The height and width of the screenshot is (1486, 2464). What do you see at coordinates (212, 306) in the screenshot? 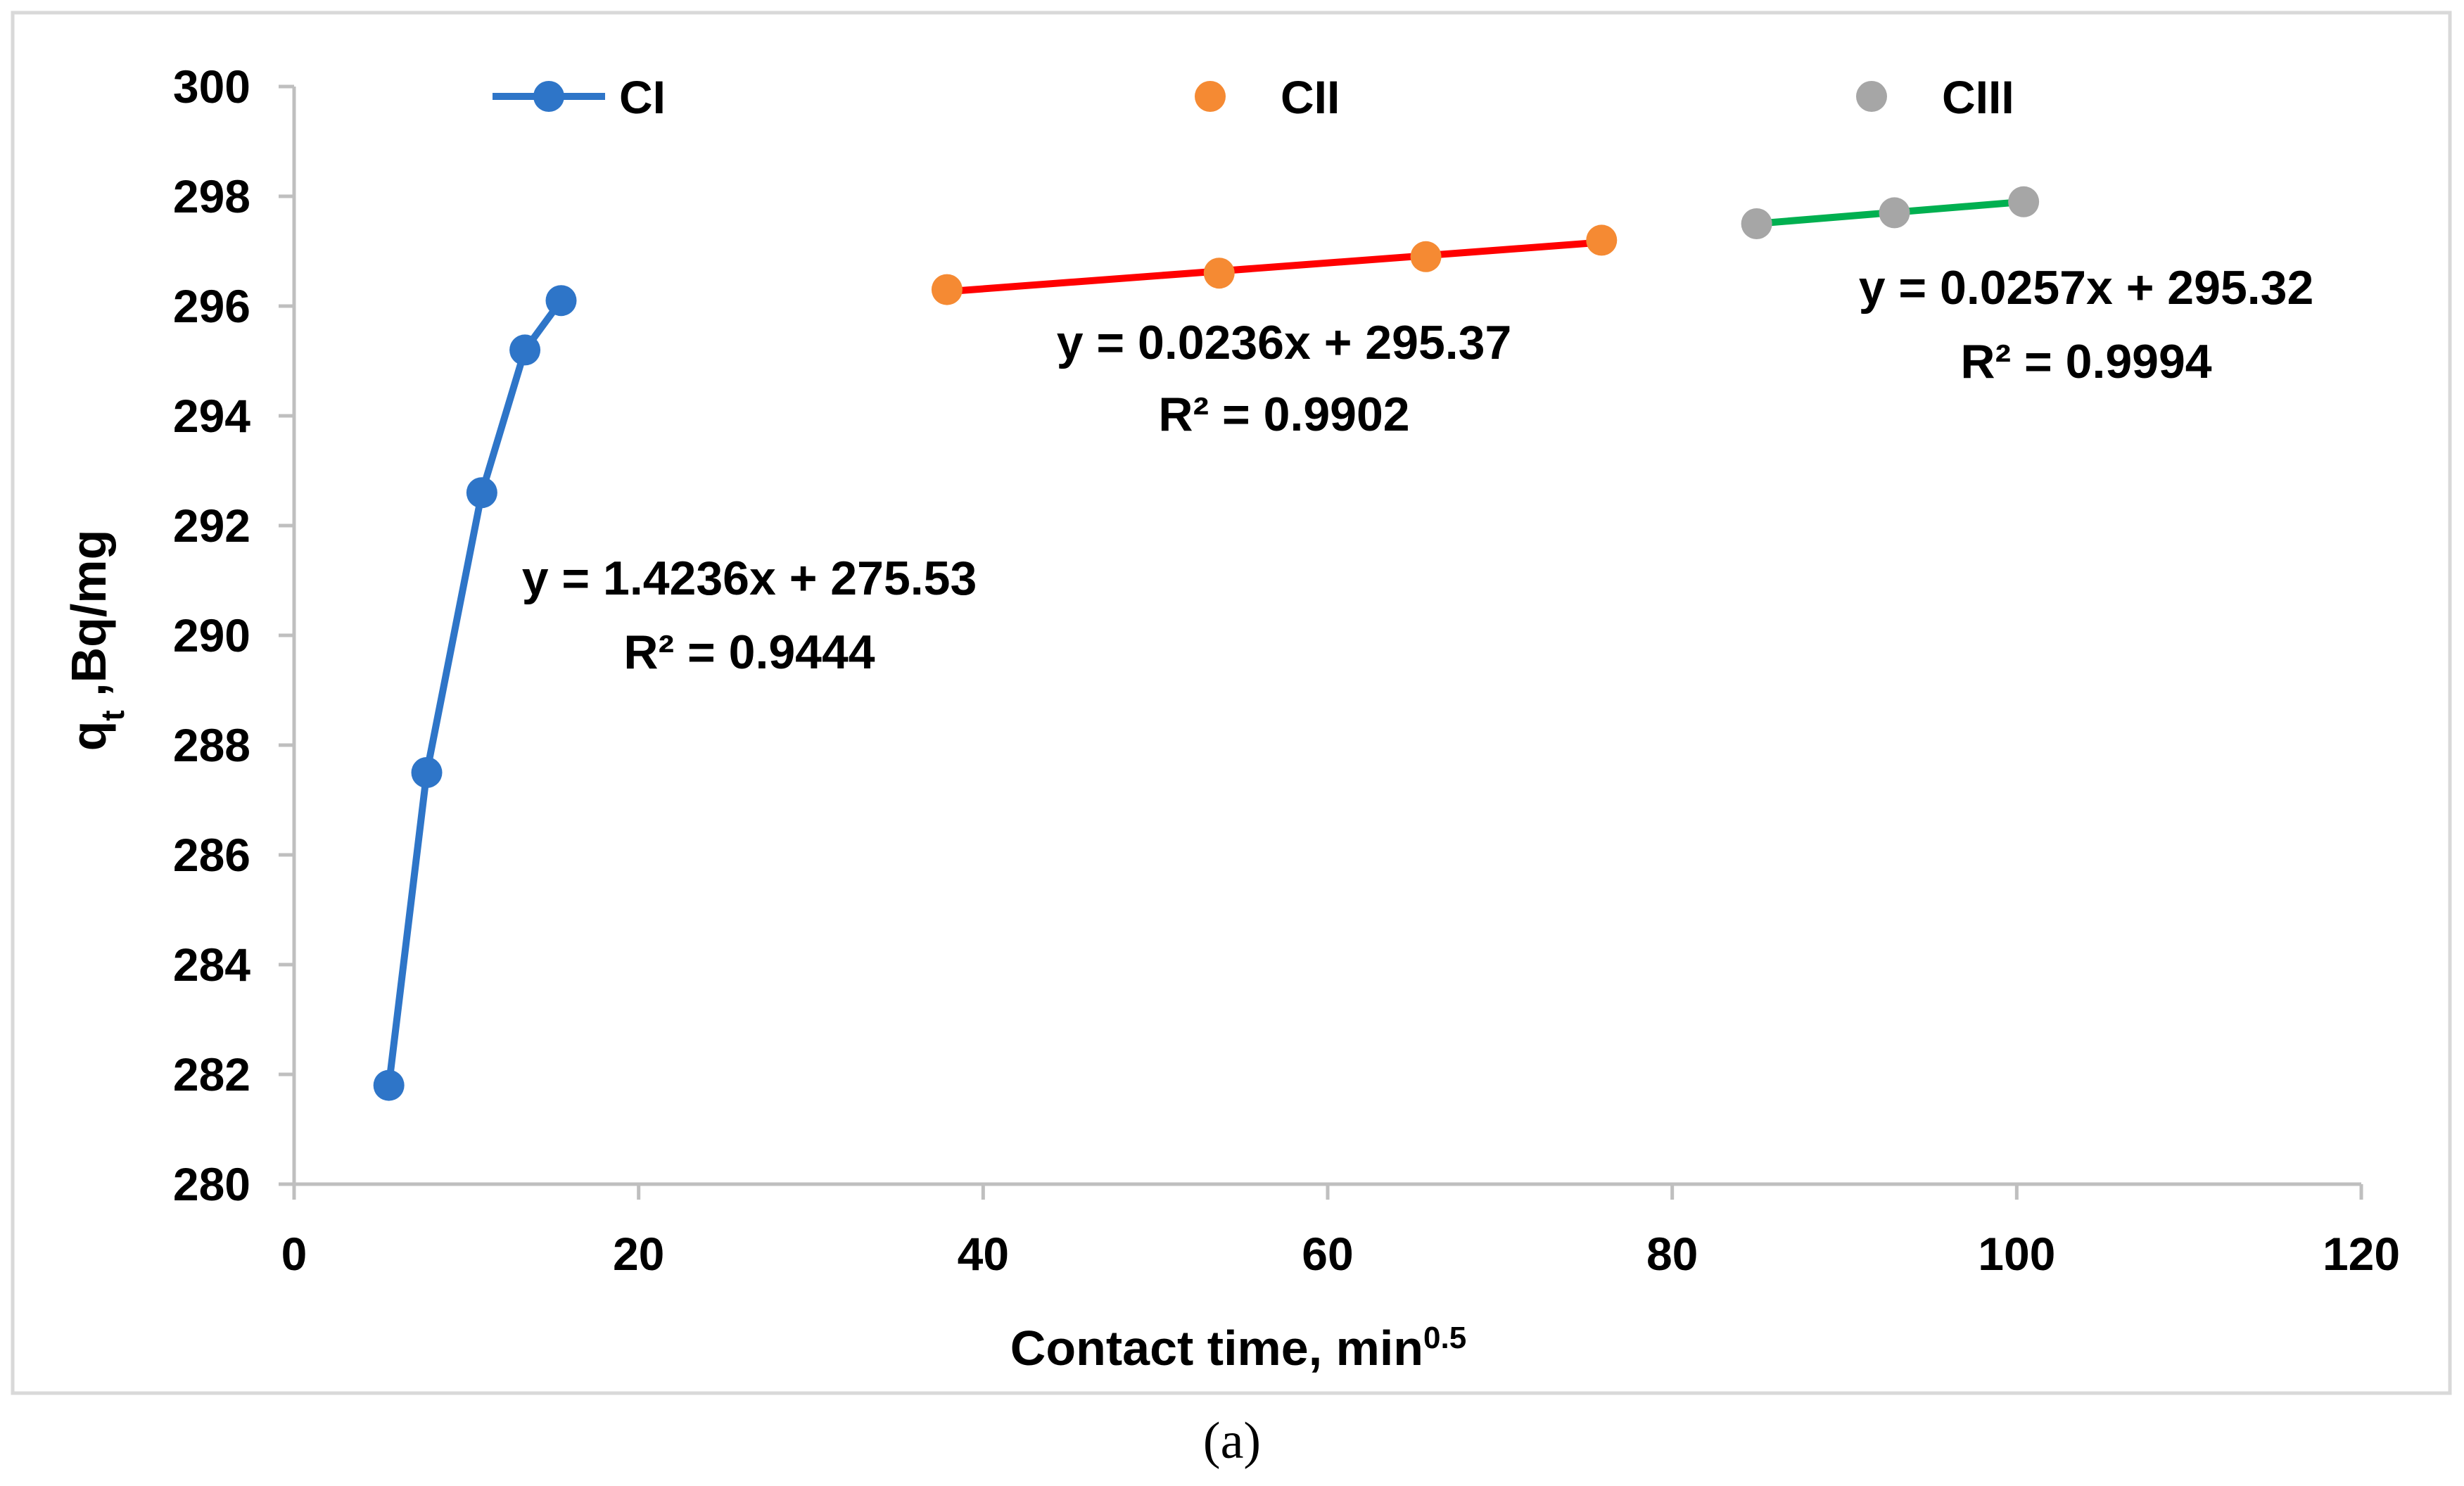
I see `y-tick-label: 296` at bounding box center [212, 306].